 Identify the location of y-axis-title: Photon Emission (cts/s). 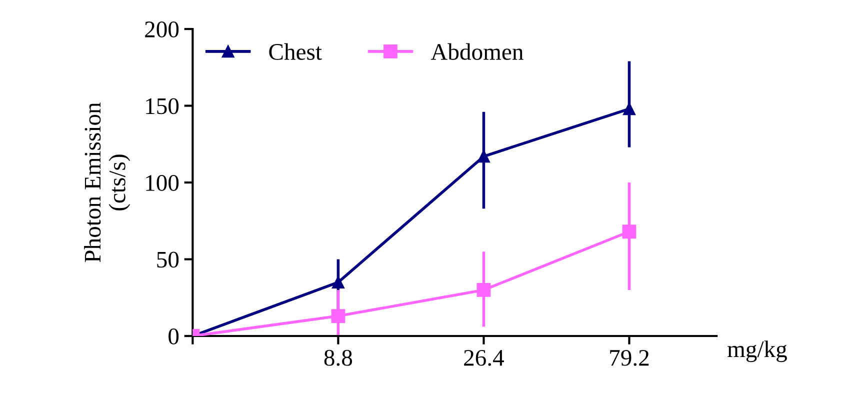
(107, 182).